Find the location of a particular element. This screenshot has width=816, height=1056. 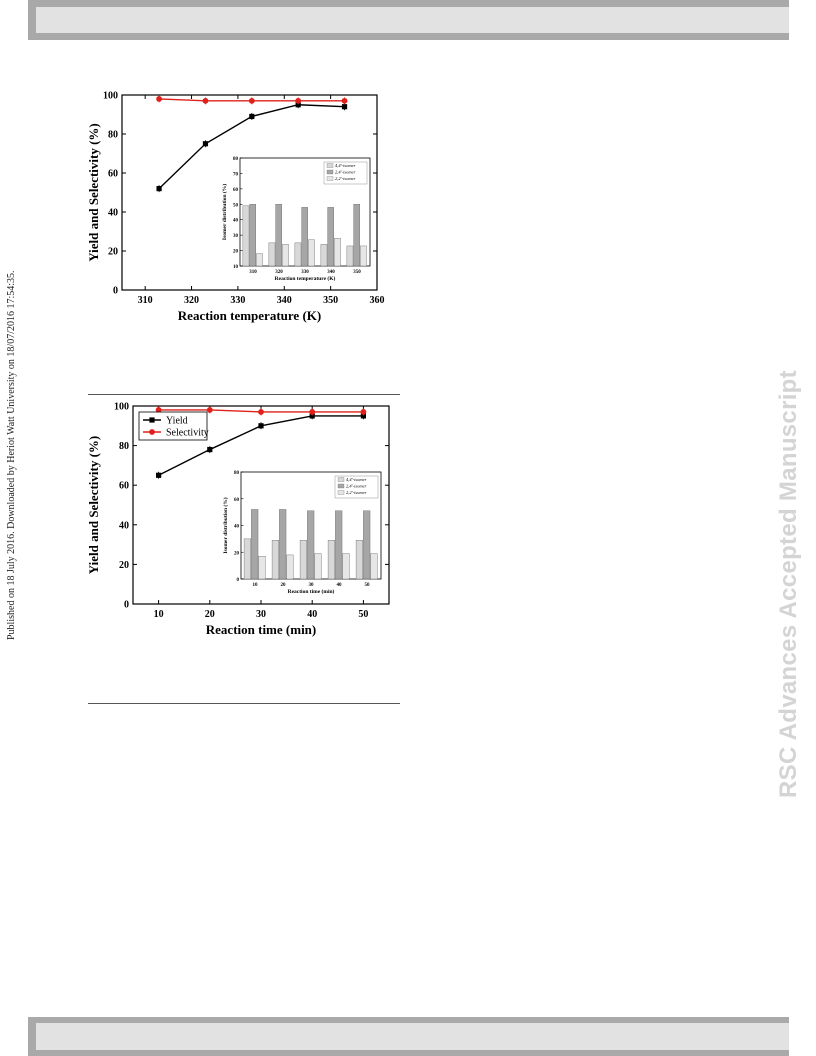

legend-label-selectivity: Selectivity is located at coordinates (187, 433).